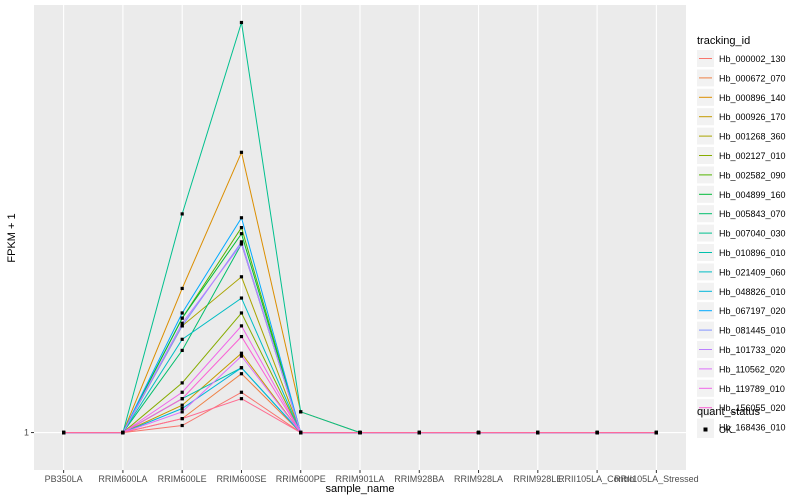 The image size is (800, 500). What do you see at coordinates (419, 479) in the screenshot?
I see `x-tick-label: RRIM928BA` at bounding box center [419, 479].